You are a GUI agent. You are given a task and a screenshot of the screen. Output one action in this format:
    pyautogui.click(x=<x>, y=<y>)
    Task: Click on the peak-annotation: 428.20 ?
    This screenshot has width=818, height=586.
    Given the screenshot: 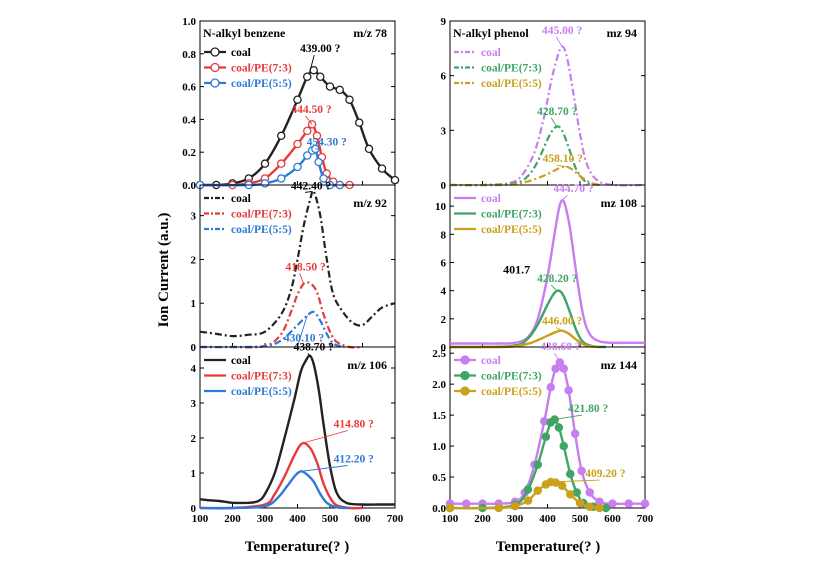 What is the action you would take?
    pyautogui.click(x=557, y=279)
    